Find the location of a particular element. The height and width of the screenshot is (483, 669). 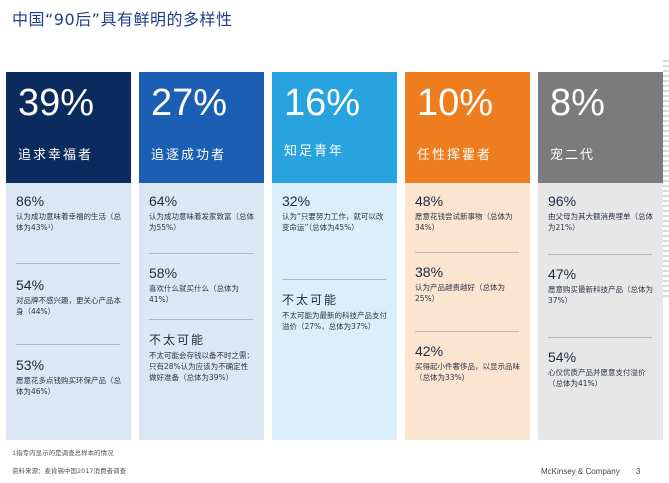

segment-percent: 8% is located at coordinates (577, 103).